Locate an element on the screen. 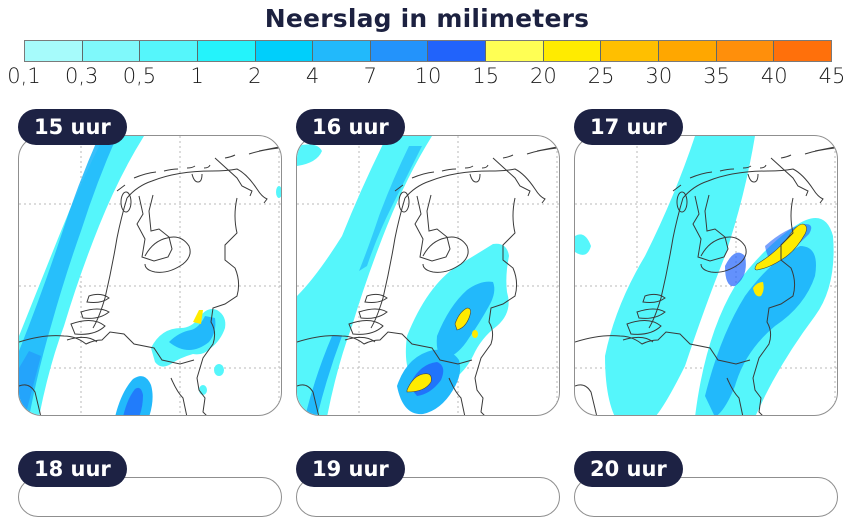 The width and height of the screenshot is (854, 517). colorbar-tick-label: 30 is located at coordinates (659, 76).